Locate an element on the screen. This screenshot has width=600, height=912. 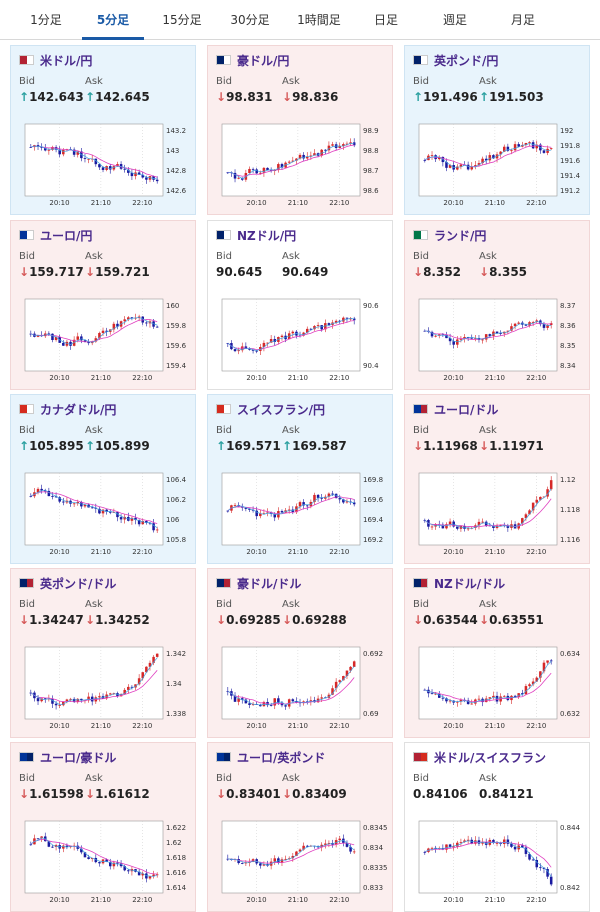
pair-name: 豪ドル/円 is located at coordinates (263, 60).